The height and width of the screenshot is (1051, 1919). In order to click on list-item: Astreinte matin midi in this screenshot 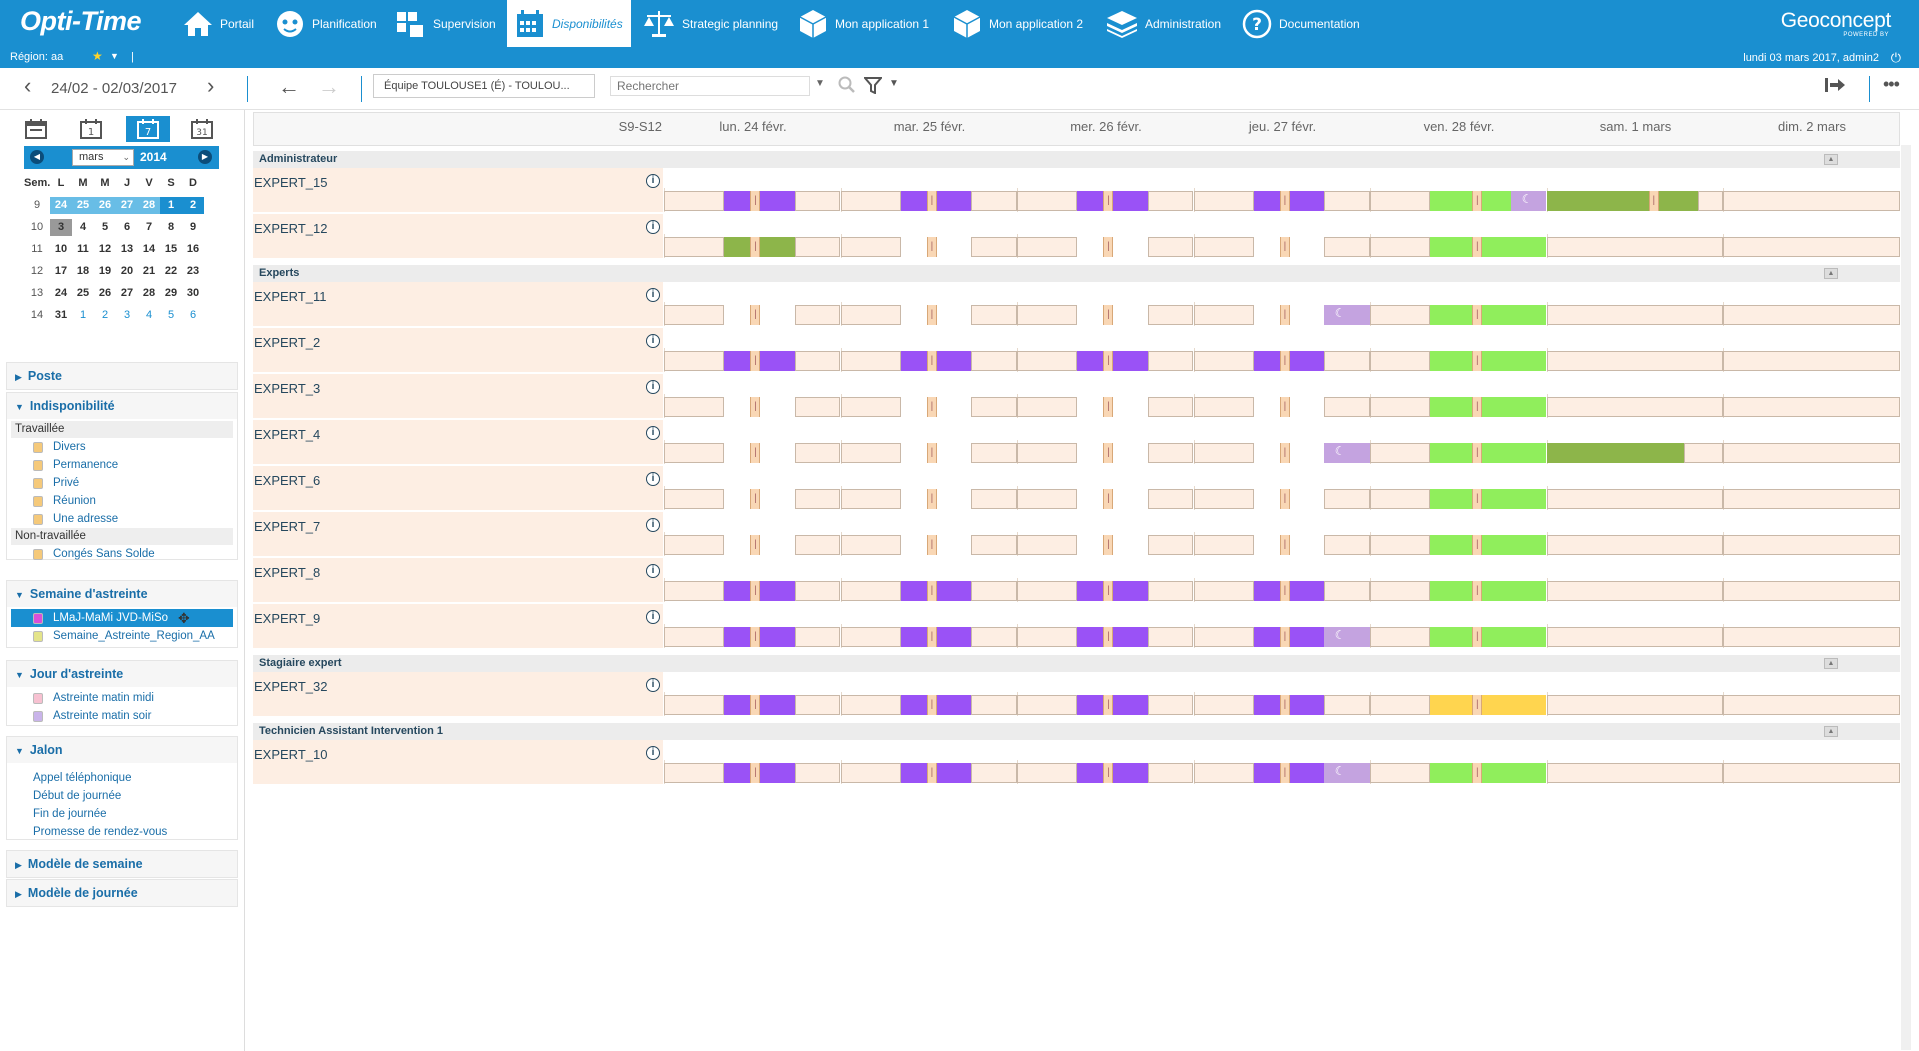, I will do `click(122, 698)`.